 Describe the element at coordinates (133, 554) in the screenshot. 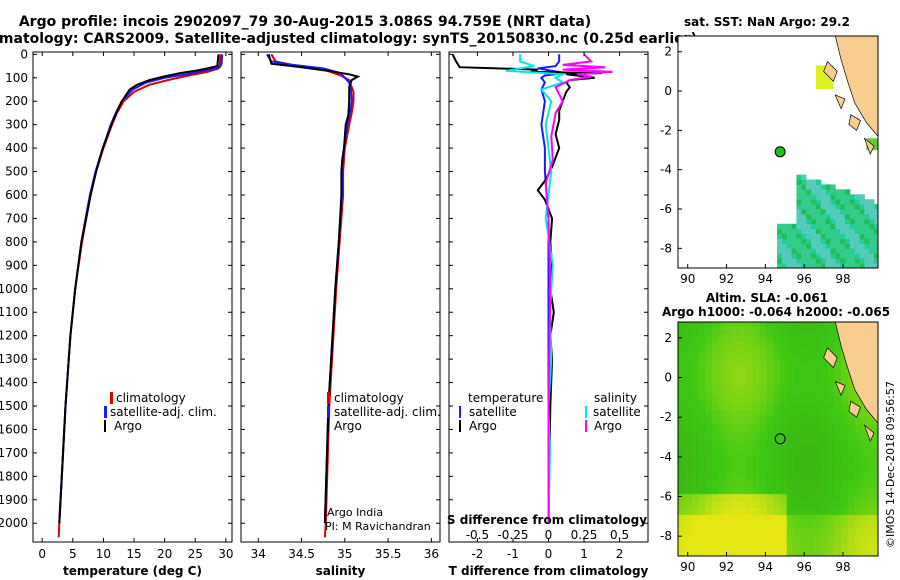

I see `x-tick-label: 15` at that location.